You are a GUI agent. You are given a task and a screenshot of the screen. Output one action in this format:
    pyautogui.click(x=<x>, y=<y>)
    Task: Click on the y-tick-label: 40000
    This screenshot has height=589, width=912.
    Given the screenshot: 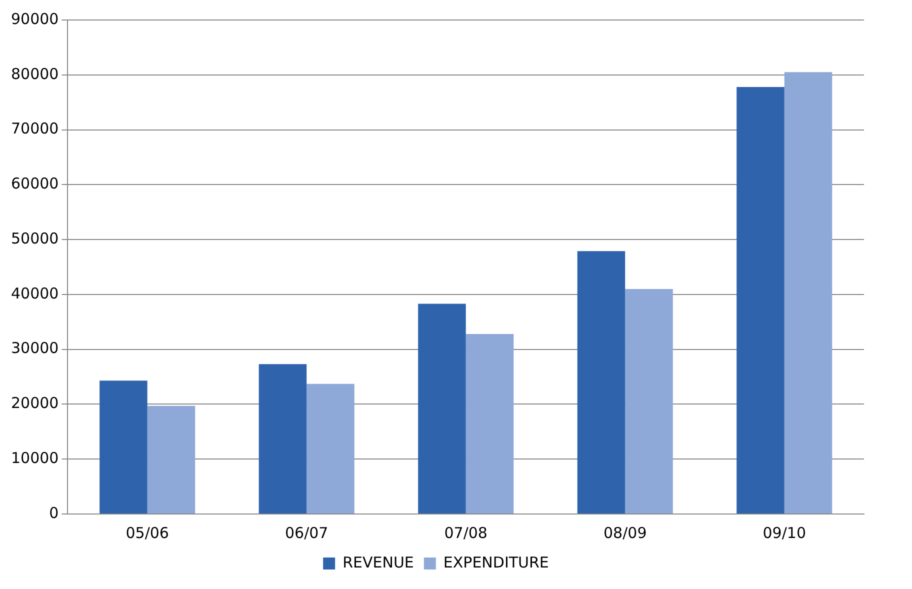 What is the action you would take?
    pyautogui.click(x=35, y=293)
    